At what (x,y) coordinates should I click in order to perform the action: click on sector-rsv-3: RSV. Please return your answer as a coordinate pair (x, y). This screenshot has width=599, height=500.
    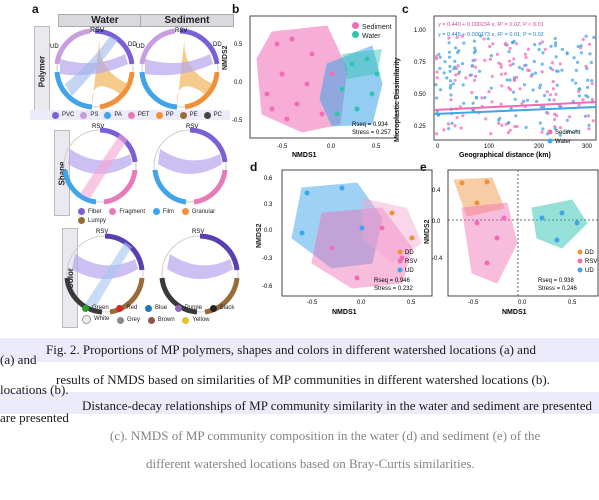
    Looking at the image, I should click on (98, 127).